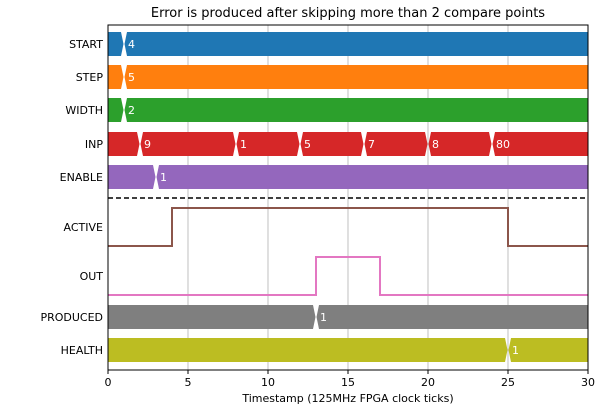 The height and width of the screenshot is (411, 600). I want to click on x-tick-label: 25, so click(508, 382).